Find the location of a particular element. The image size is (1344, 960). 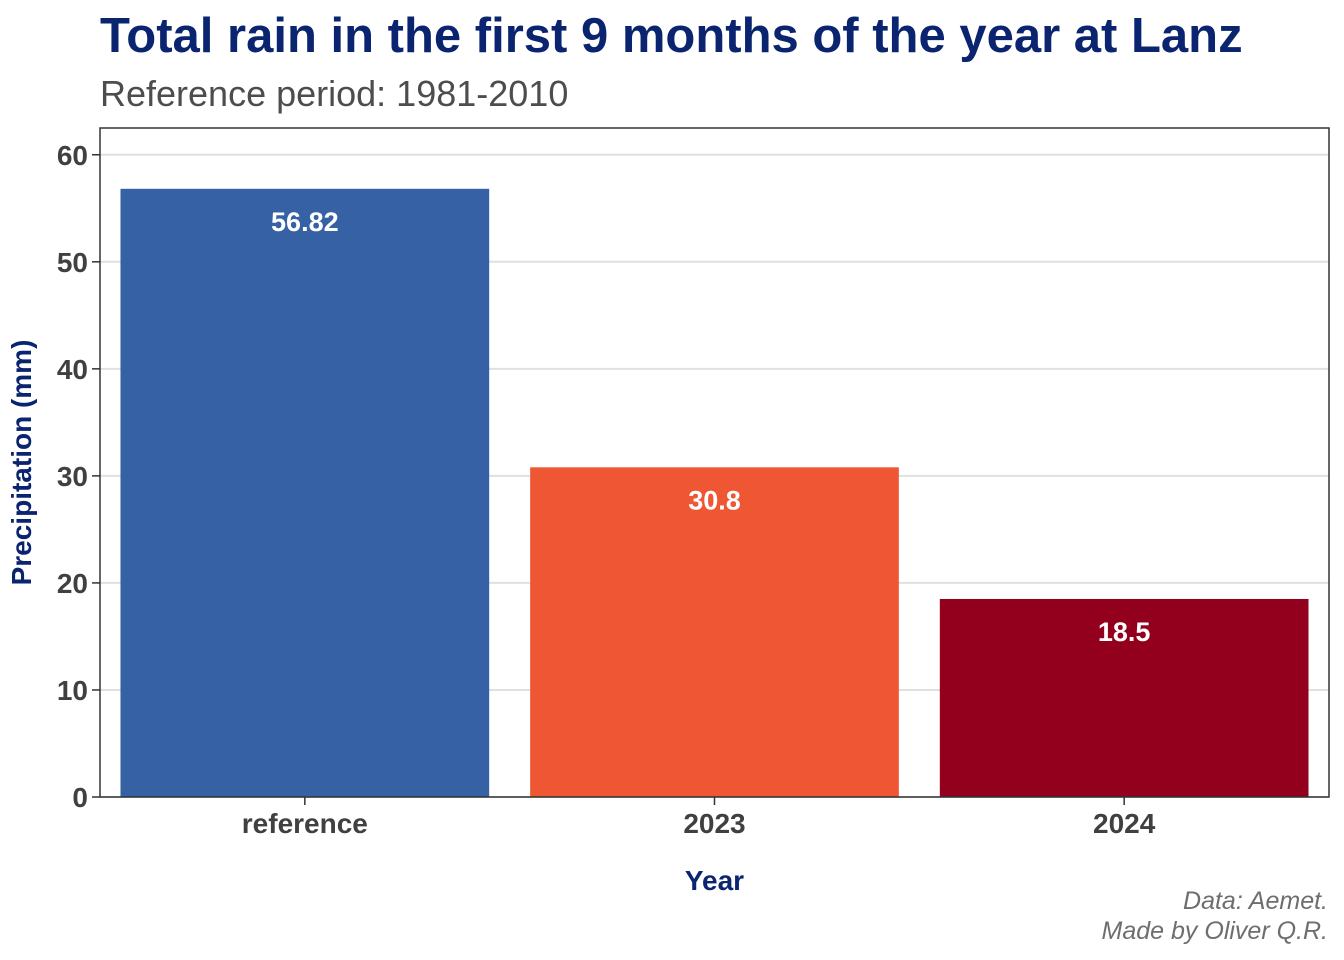

y-tick-label: 40 is located at coordinates (72, 369).